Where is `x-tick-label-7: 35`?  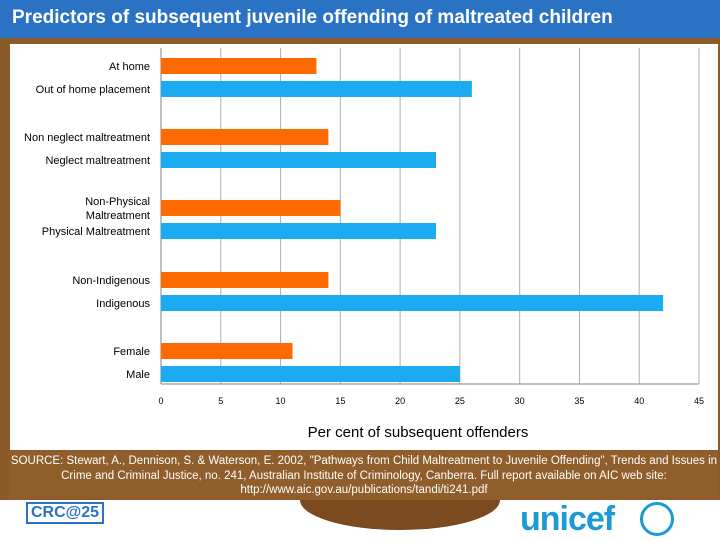
x-tick-label-7: 35 is located at coordinates (579, 401).